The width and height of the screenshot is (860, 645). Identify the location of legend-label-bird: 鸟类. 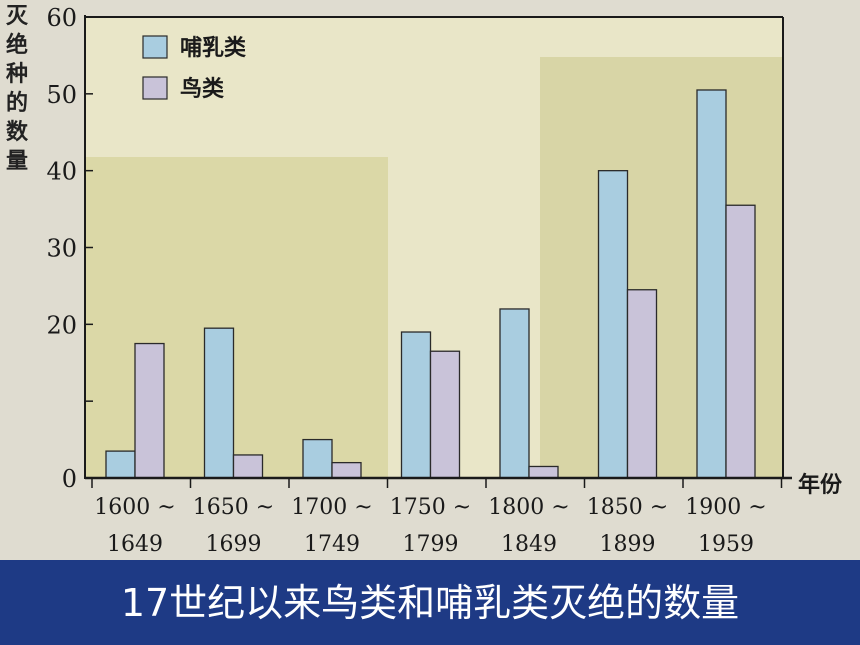
(202, 89).